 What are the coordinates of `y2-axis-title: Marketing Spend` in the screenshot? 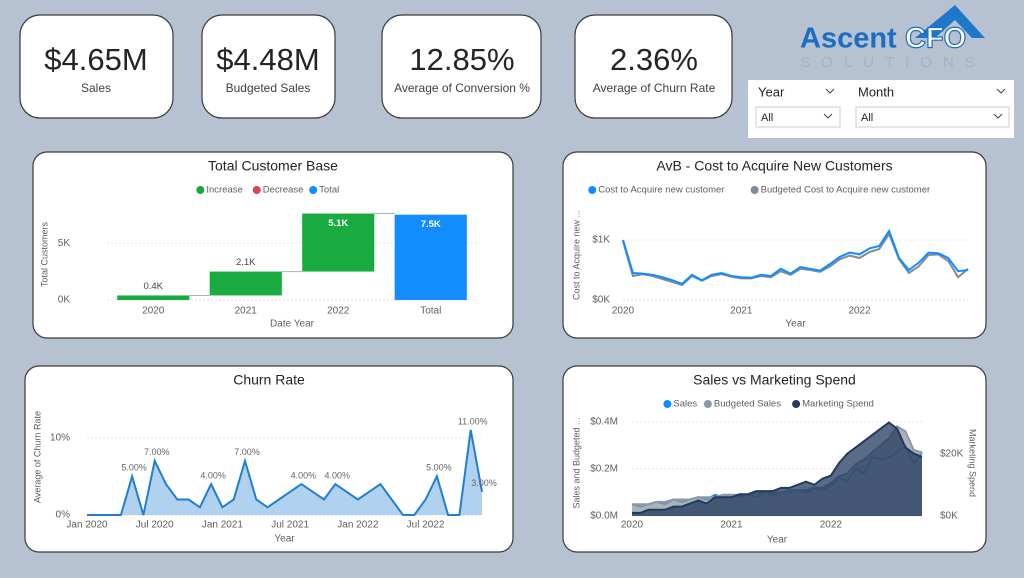 It's located at (973, 463).